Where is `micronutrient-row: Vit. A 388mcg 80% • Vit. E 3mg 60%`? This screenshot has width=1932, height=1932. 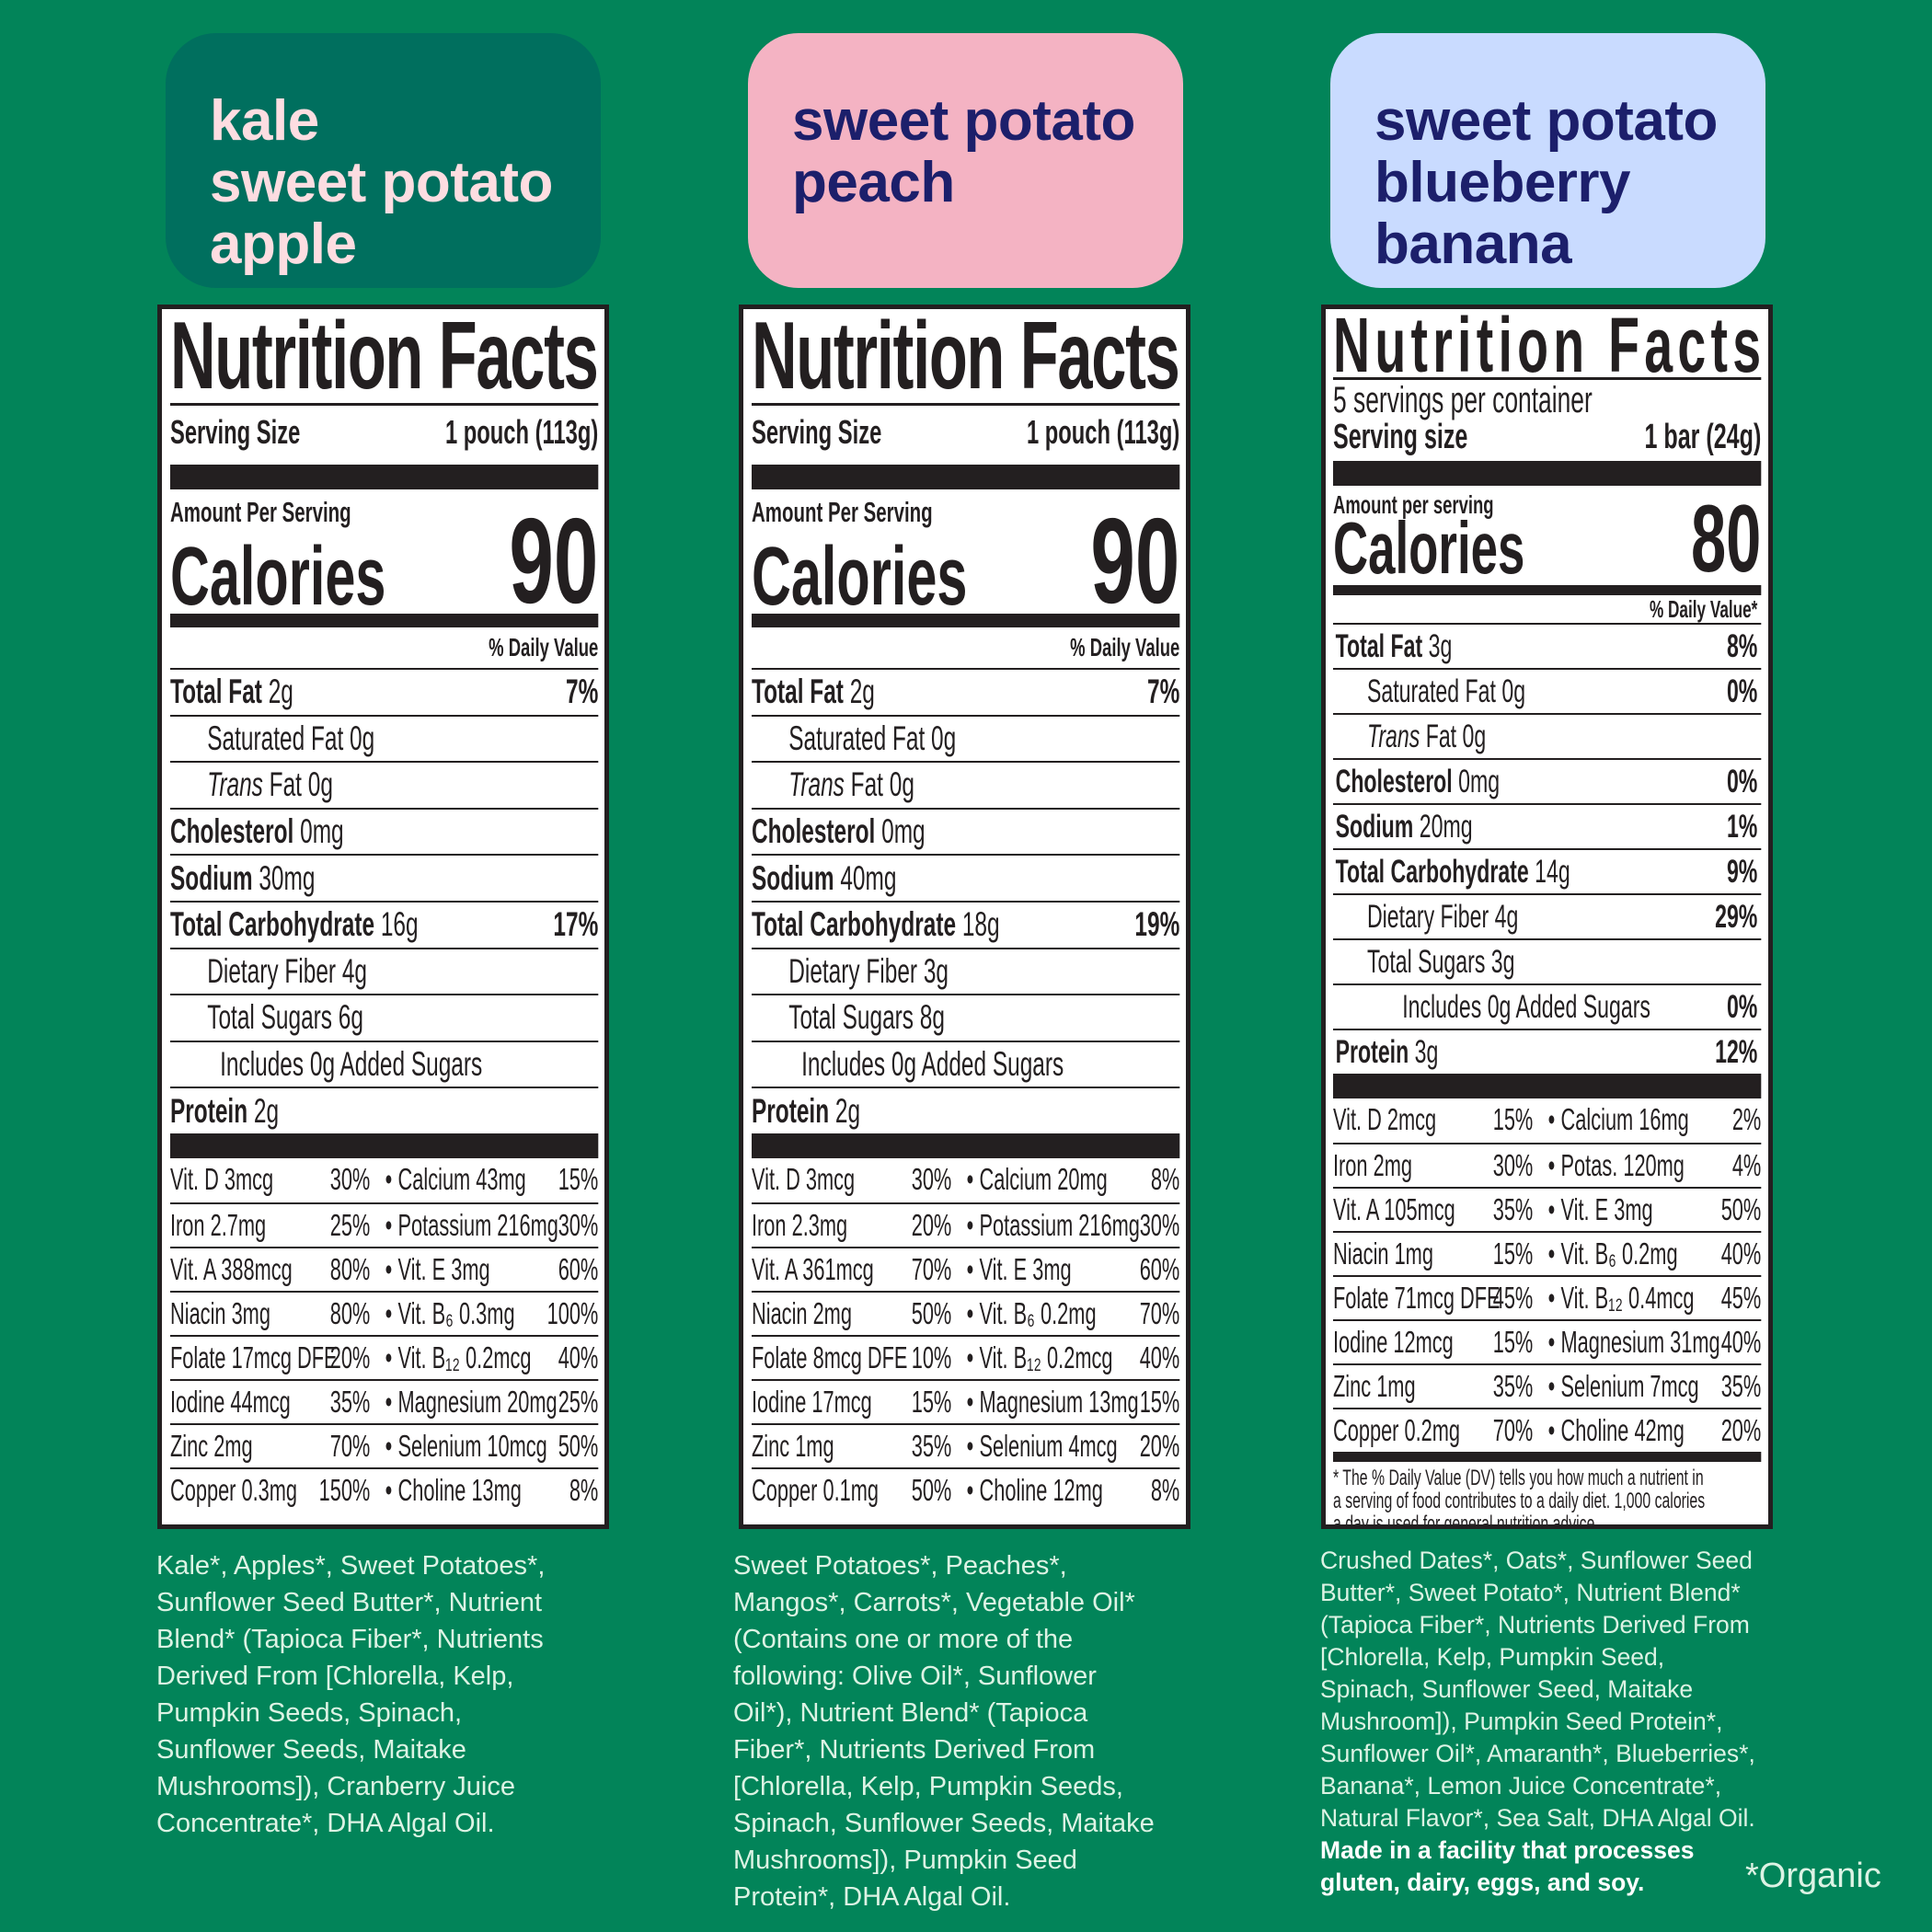 micronutrient-row: Vit. A 388mcg 80% • Vit. E 3mg 60% is located at coordinates (384, 1268).